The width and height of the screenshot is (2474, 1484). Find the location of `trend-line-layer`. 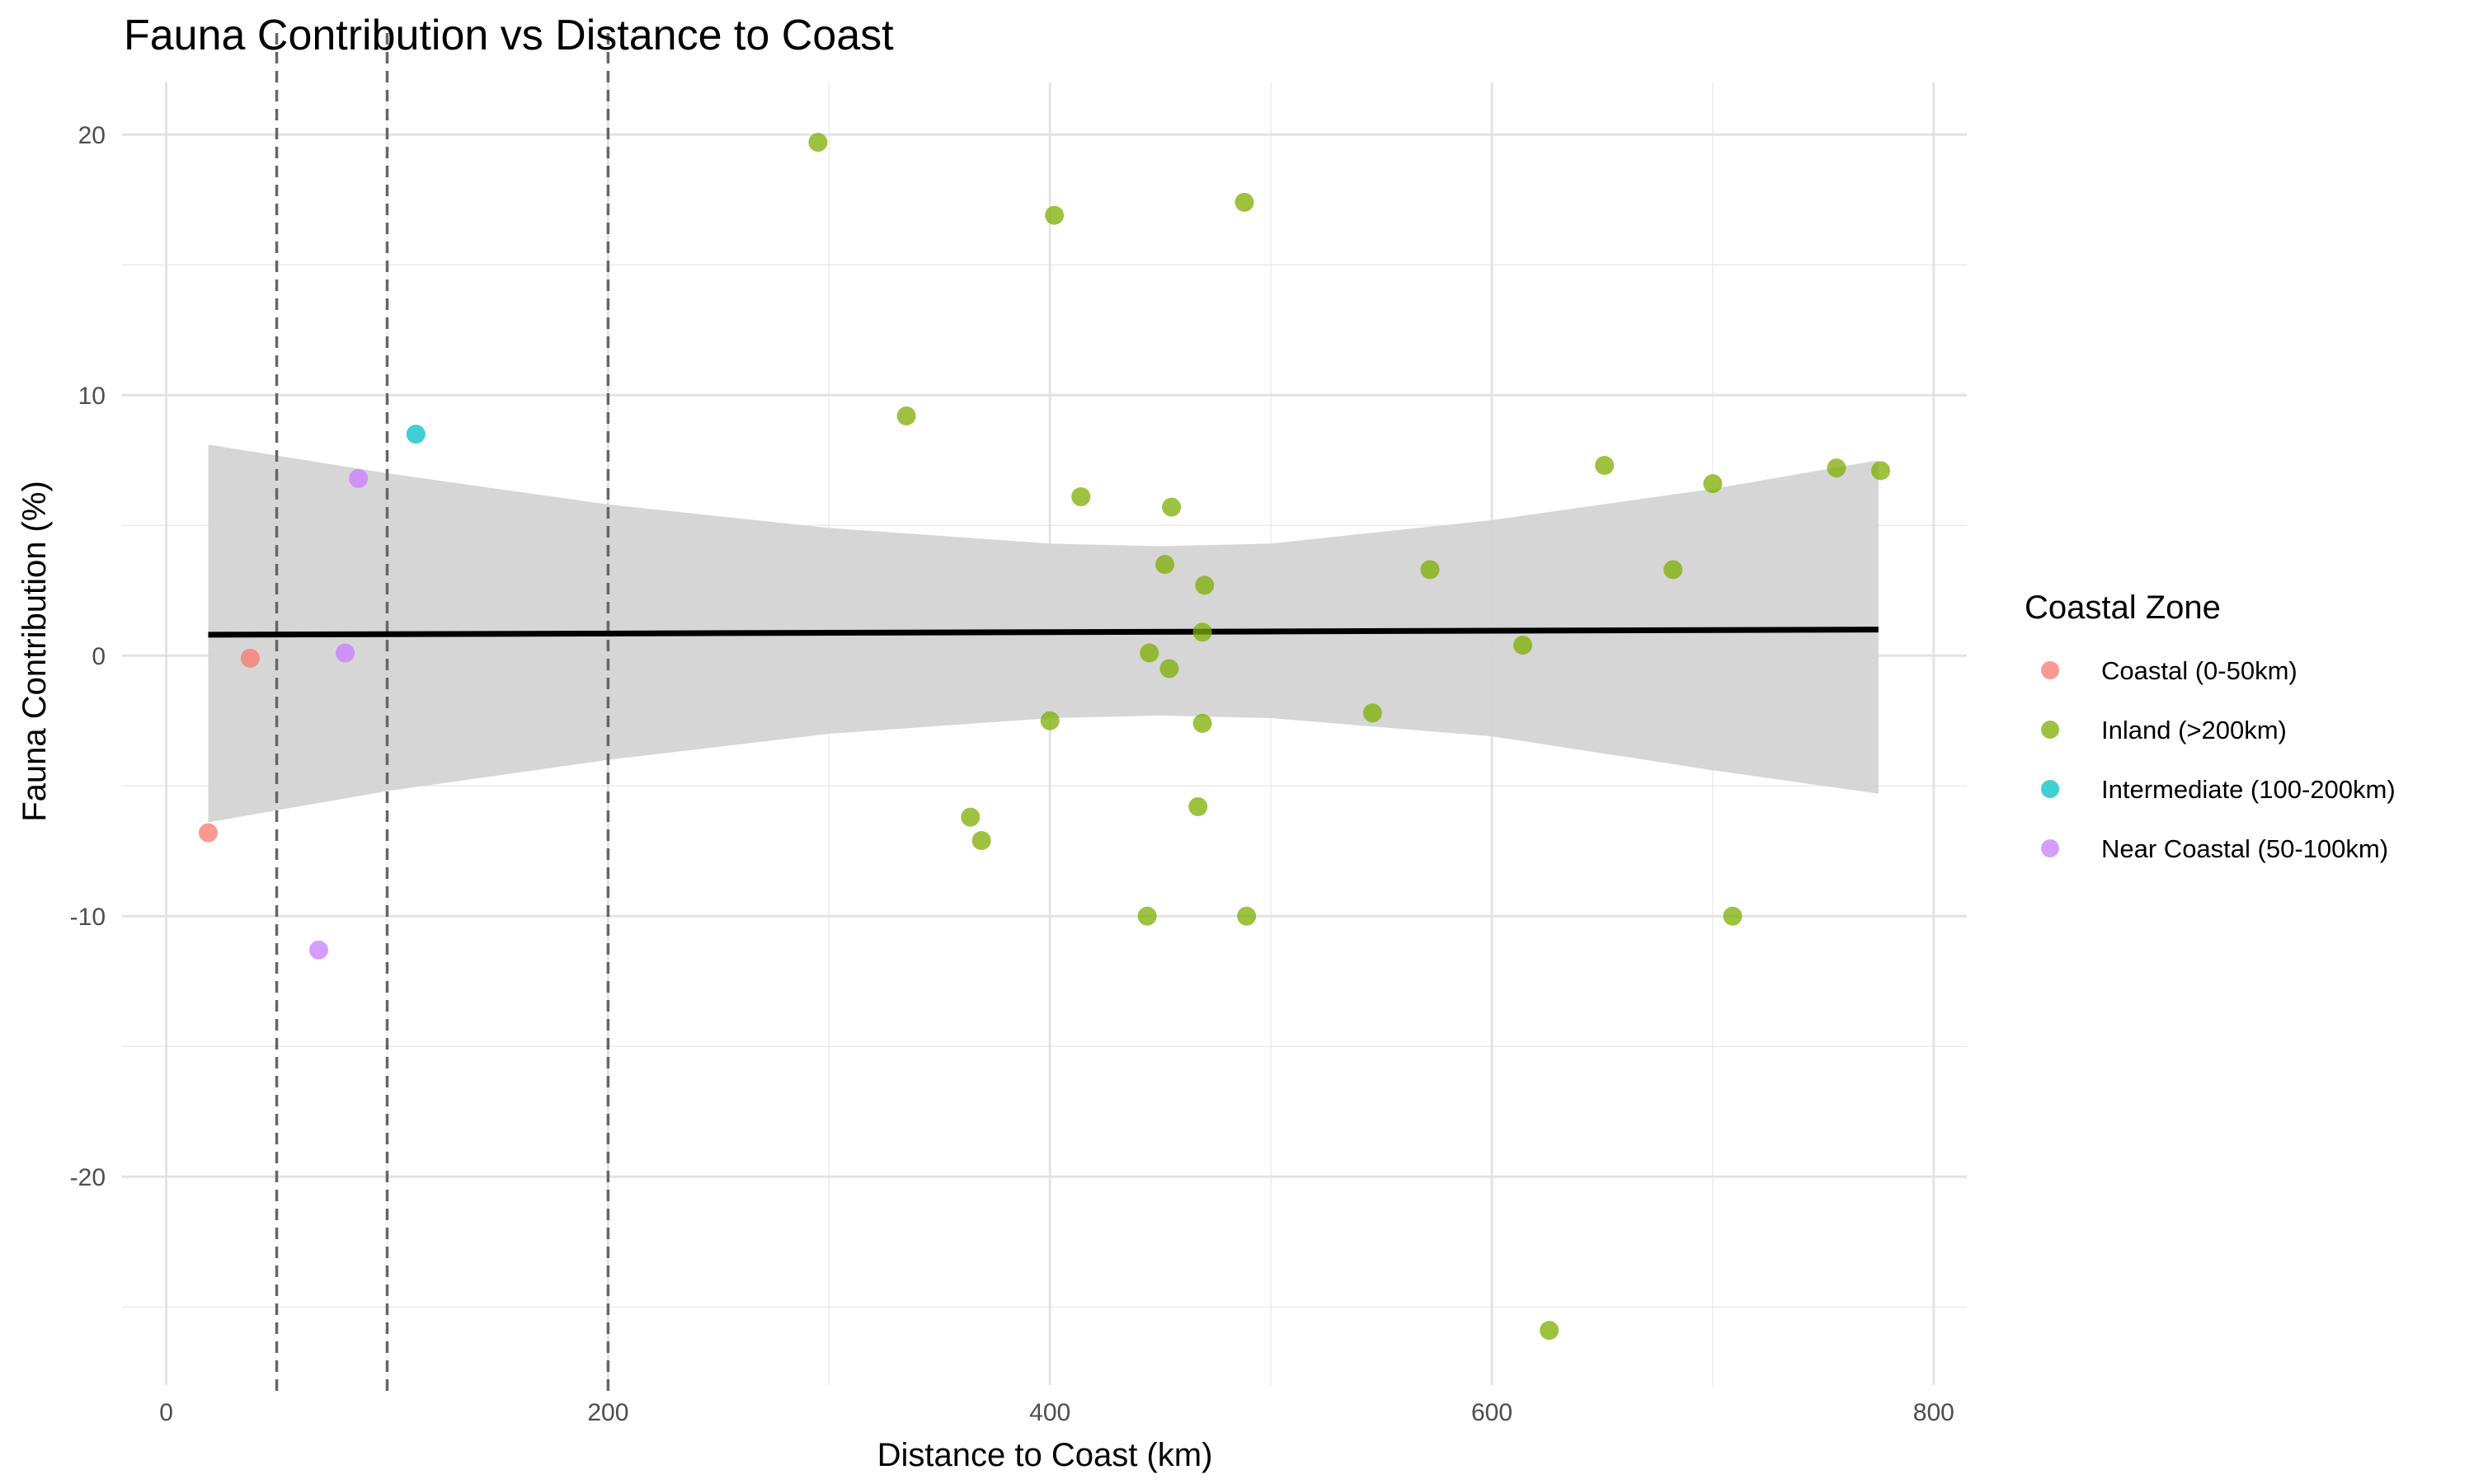

trend-line-layer is located at coordinates (1043, 632).